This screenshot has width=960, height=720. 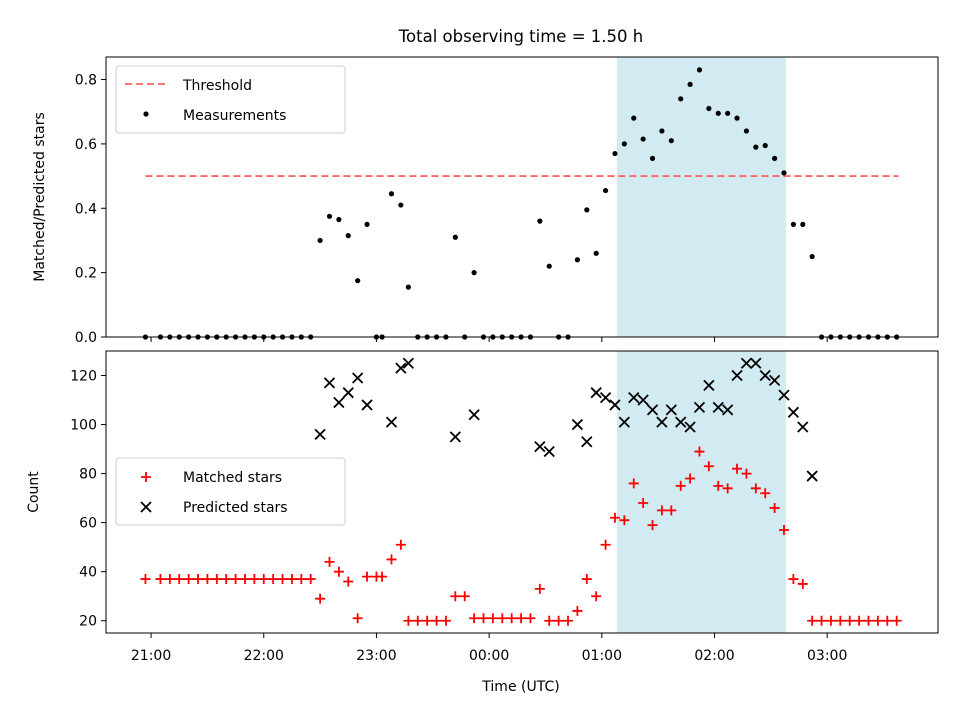 What do you see at coordinates (86, 81) in the screenshot?
I see `top-ytick-label: 0.8` at bounding box center [86, 81].